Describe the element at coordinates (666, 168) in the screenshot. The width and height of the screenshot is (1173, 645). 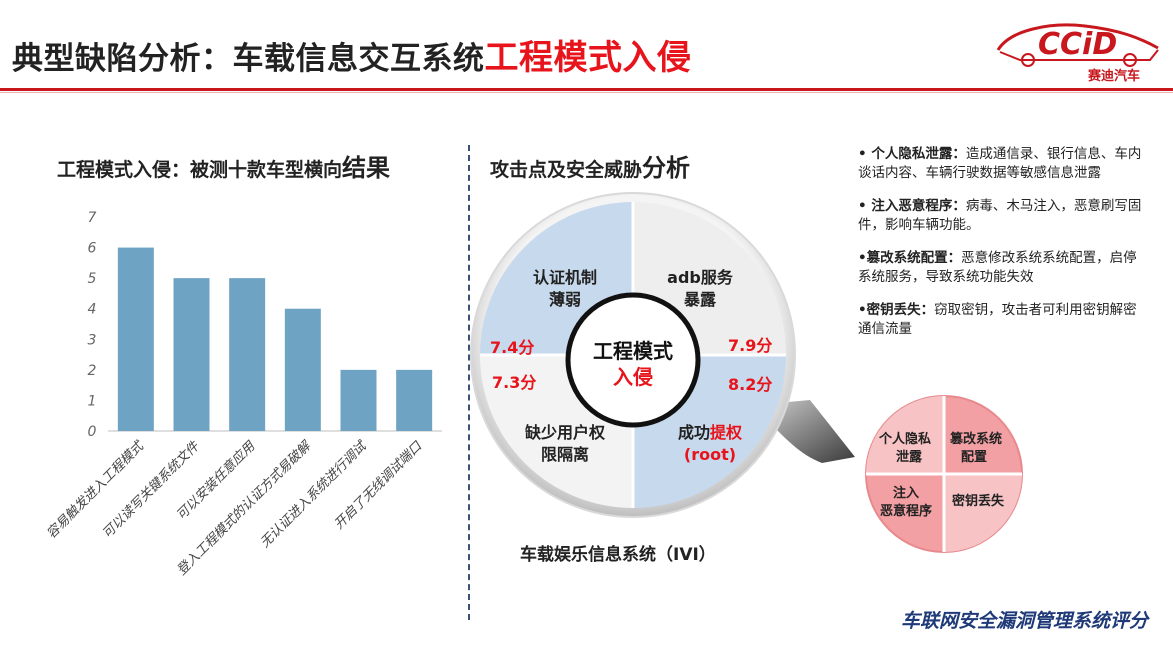
I see `middle-subtitle-big: 分析` at that location.